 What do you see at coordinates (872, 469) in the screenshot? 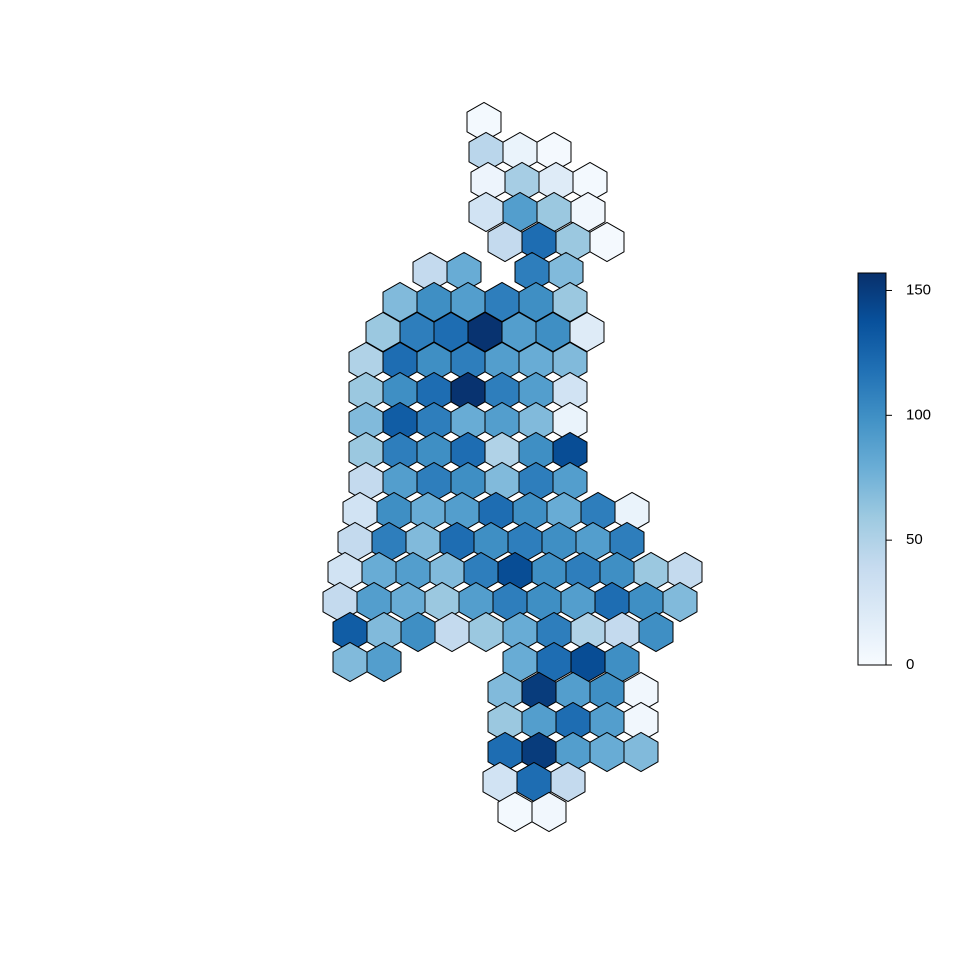
I see `color-bar` at bounding box center [872, 469].